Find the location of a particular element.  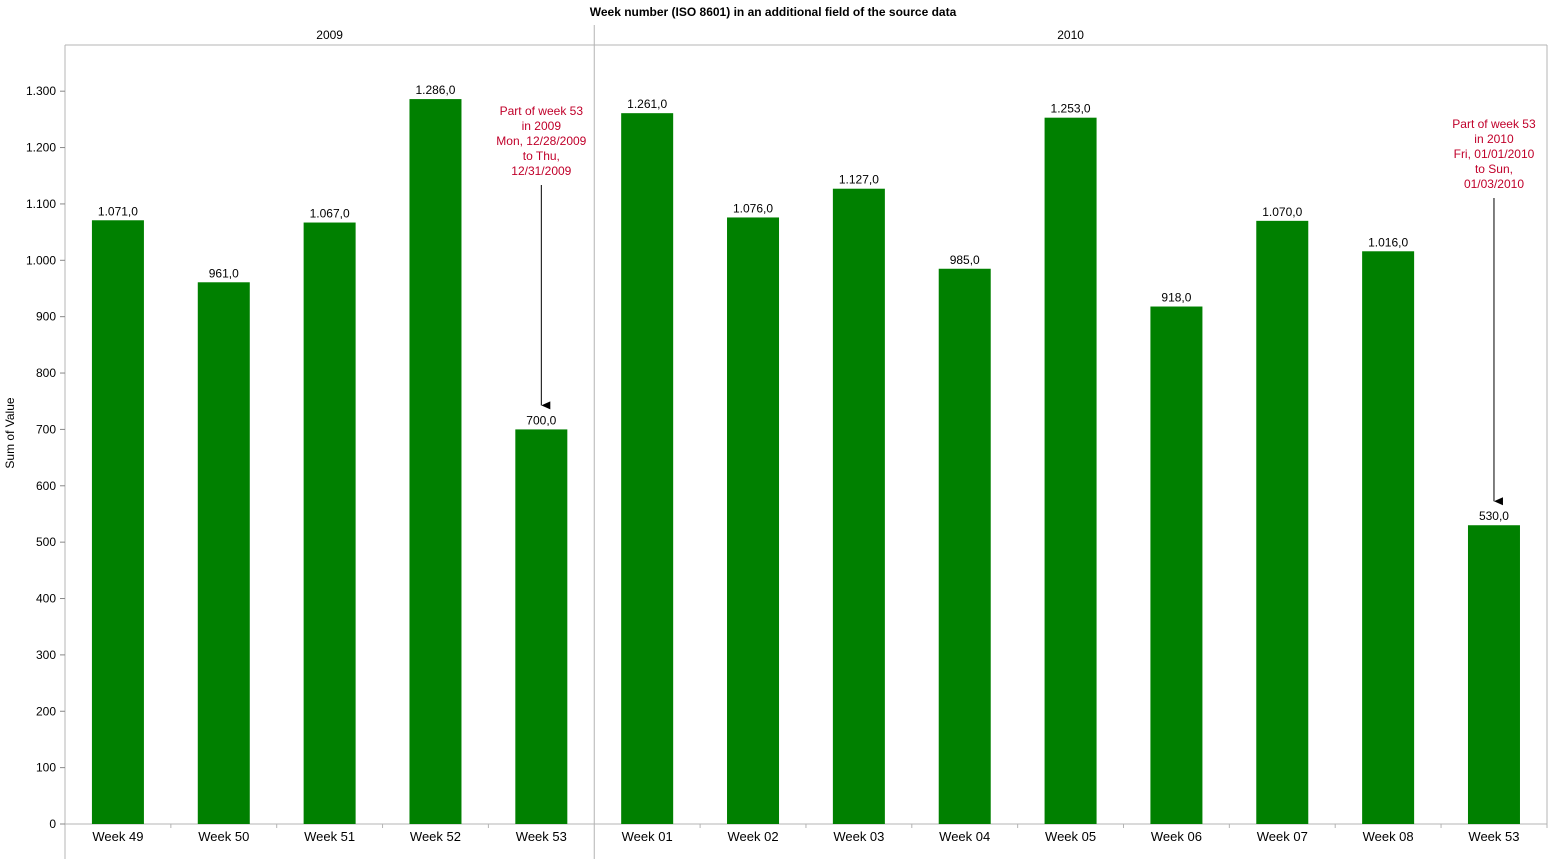

data-label: 1.076,0 is located at coordinates (753, 208).